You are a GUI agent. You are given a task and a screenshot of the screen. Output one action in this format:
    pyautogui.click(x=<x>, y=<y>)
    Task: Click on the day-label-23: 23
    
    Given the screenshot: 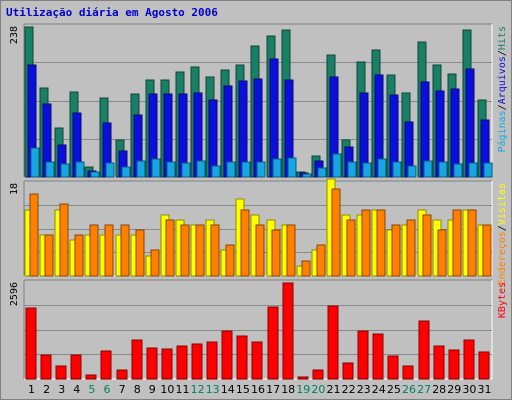 What is the action you would take?
    pyautogui.click(x=364, y=389)
    